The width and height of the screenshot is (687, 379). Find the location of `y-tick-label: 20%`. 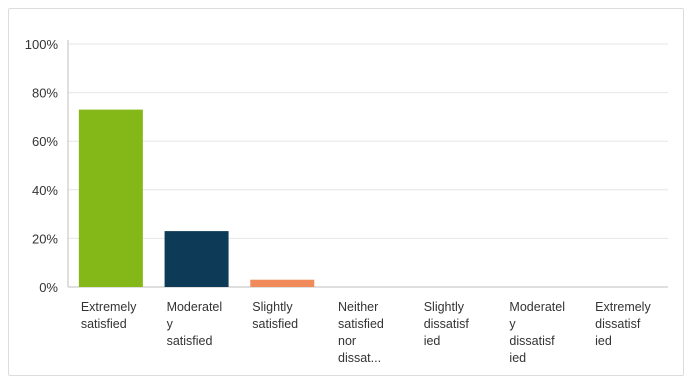

y-tick-label: 20% is located at coordinates (45, 238).